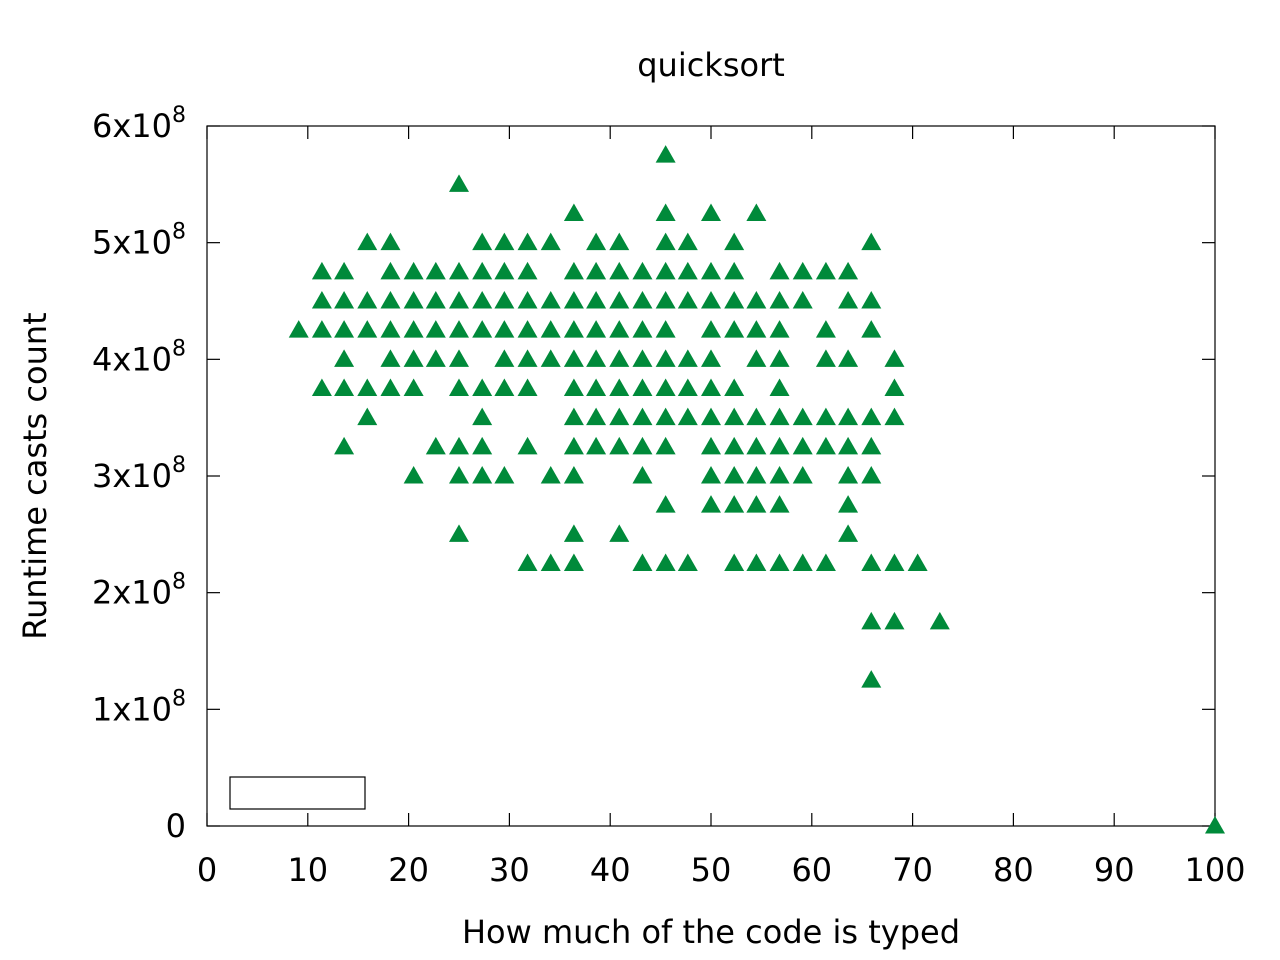 The height and width of the screenshot is (960, 1280). What do you see at coordinates (132, 243) in the screenshot?
I see `y-tick-label-base: 5x10` at bounding box center [132, 243].